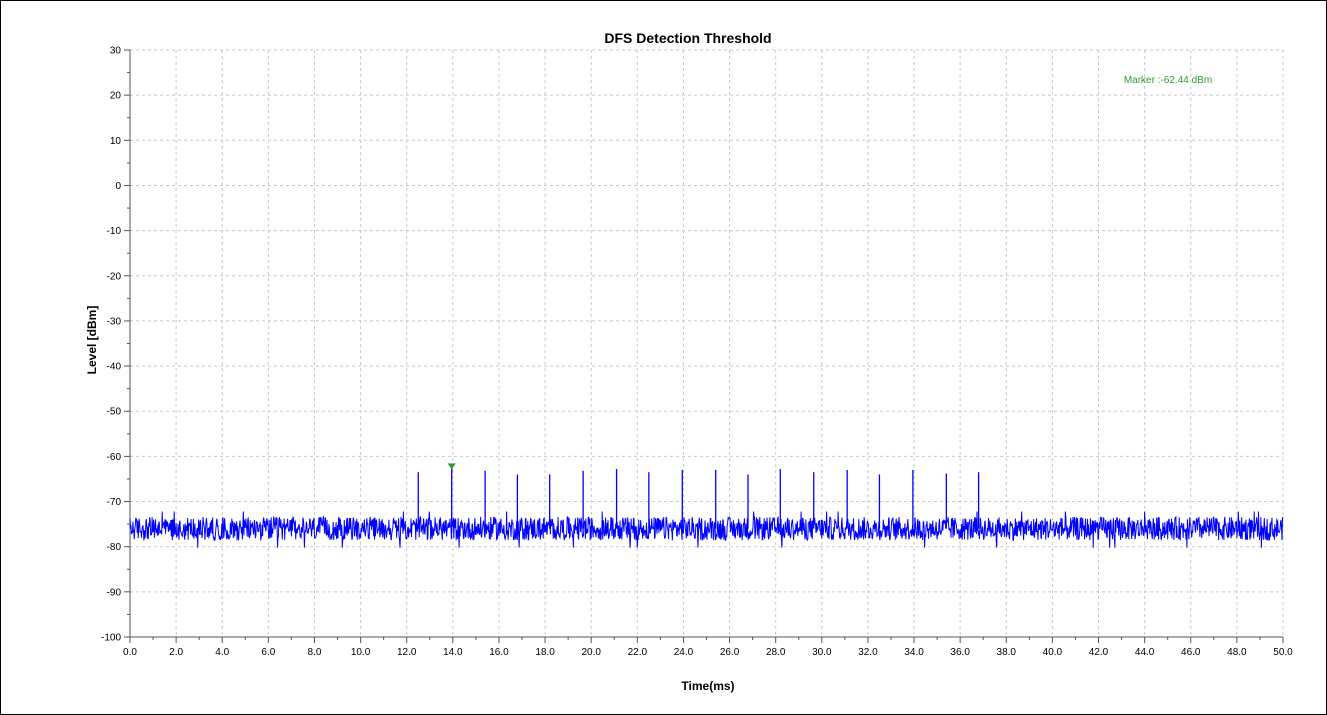 The height and width of the screenshot is (715, 1327). I want to click on y-tick-label: 20, so click(116, 96).